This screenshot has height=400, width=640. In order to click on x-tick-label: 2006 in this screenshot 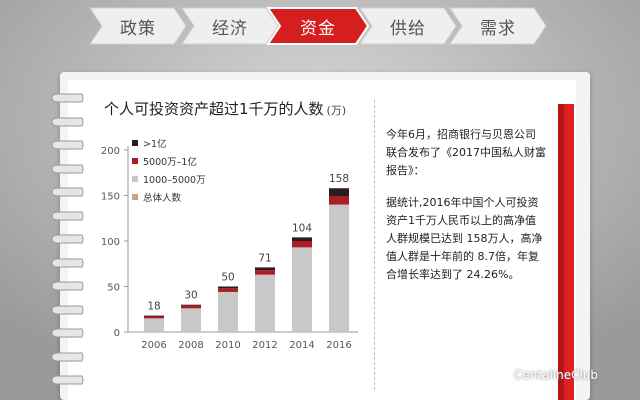, I will do `click(153, 345)`.